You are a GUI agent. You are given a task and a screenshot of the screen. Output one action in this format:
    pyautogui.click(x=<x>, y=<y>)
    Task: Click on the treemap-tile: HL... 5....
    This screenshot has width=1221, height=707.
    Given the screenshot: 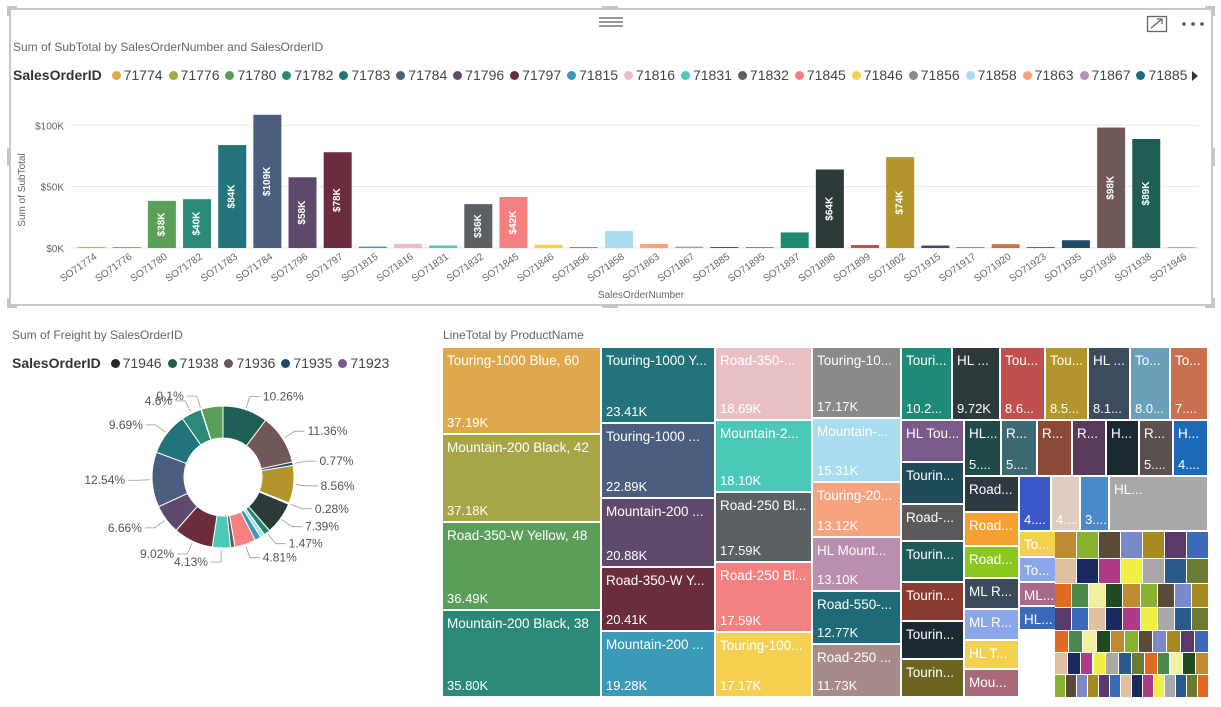 What is the action you would take?
    pyautogui.click(x=983, y=449)
    